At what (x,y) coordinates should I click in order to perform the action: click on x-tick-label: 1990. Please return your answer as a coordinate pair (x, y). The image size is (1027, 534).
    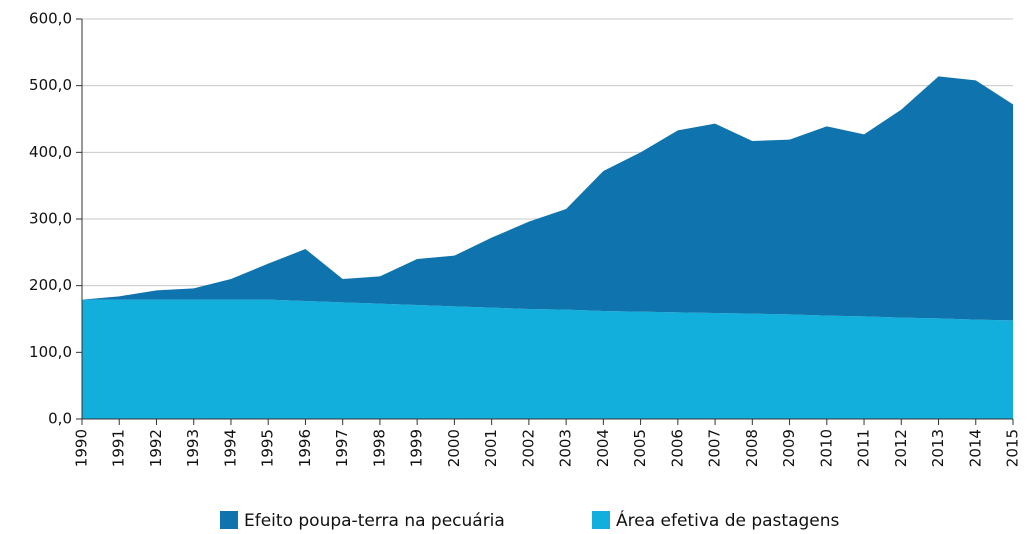
    Looking at the image, I should click on (82, 448).